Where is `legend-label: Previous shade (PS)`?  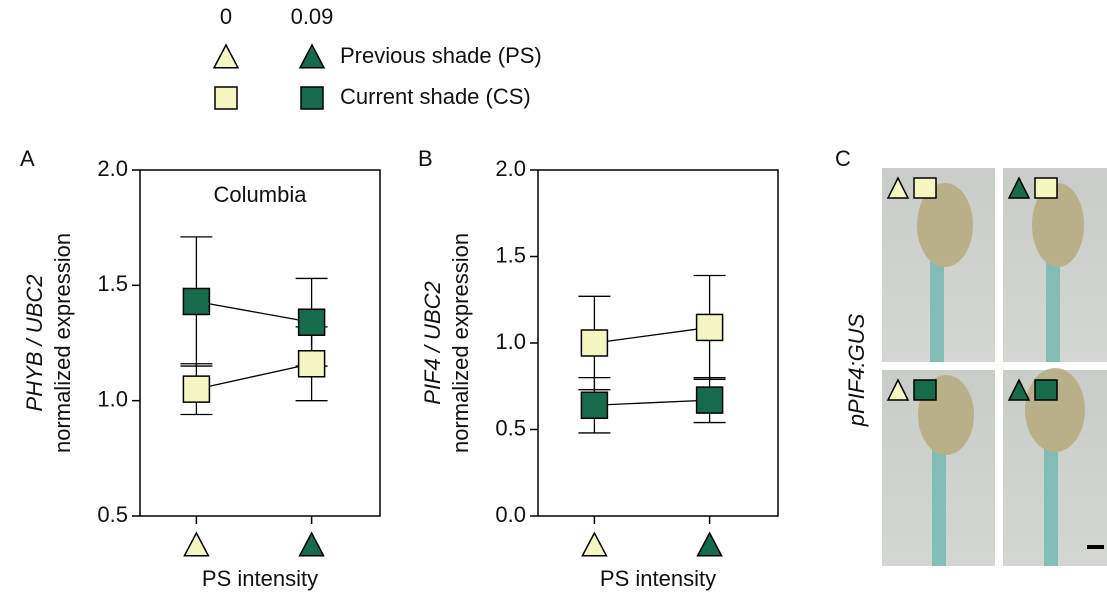 legend-label: Previous shade (PS) is located at coordinates (441, 55).